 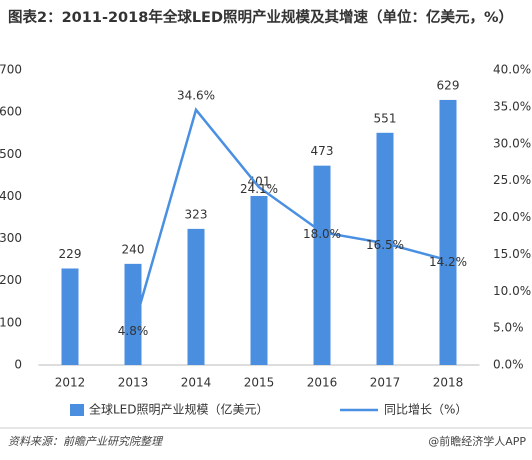 What do you see at coordinates (11, 238) in the screenshot?
I see `y-tick-label: 300` at bounding box center [11, 238].